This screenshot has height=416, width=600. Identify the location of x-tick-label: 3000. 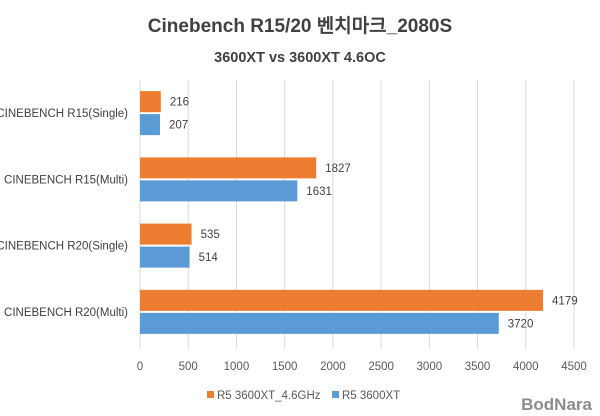
(430, 367).